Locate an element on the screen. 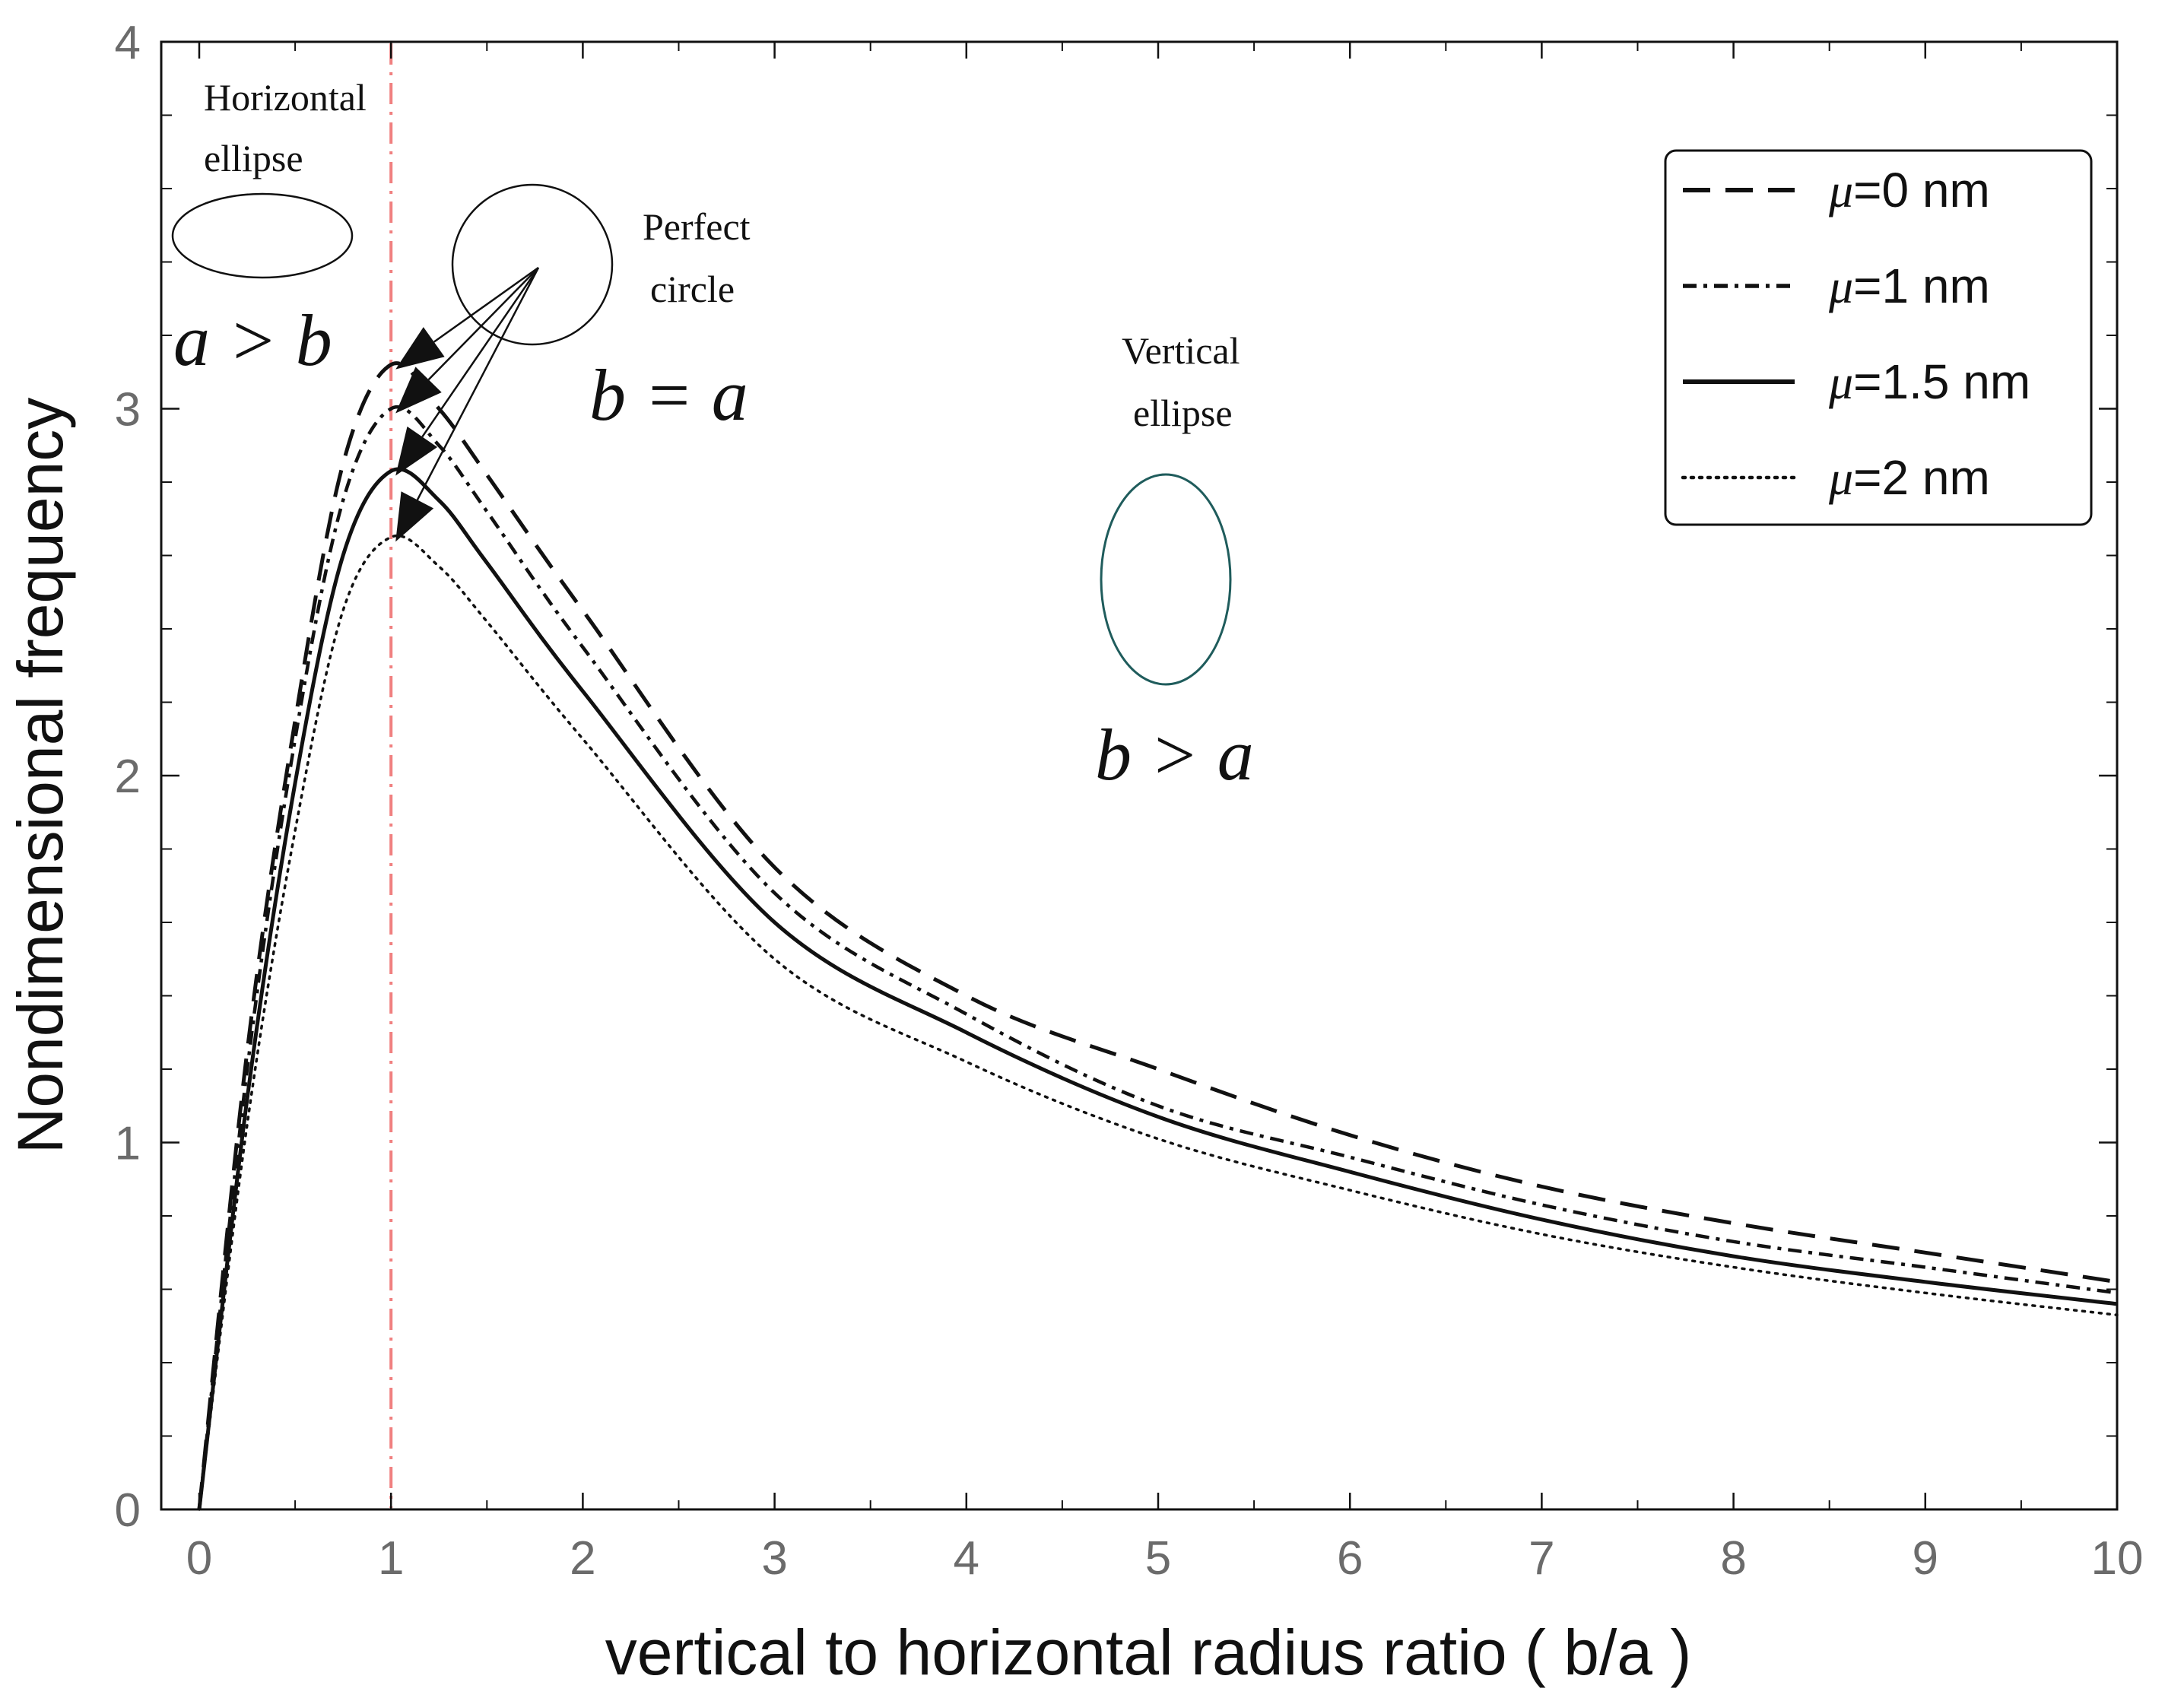 This screenshot has width=2184, height=1698. horizontal-ellipse-annotation: Horizontal ellipse a > b is located at coordinates (273, 229).